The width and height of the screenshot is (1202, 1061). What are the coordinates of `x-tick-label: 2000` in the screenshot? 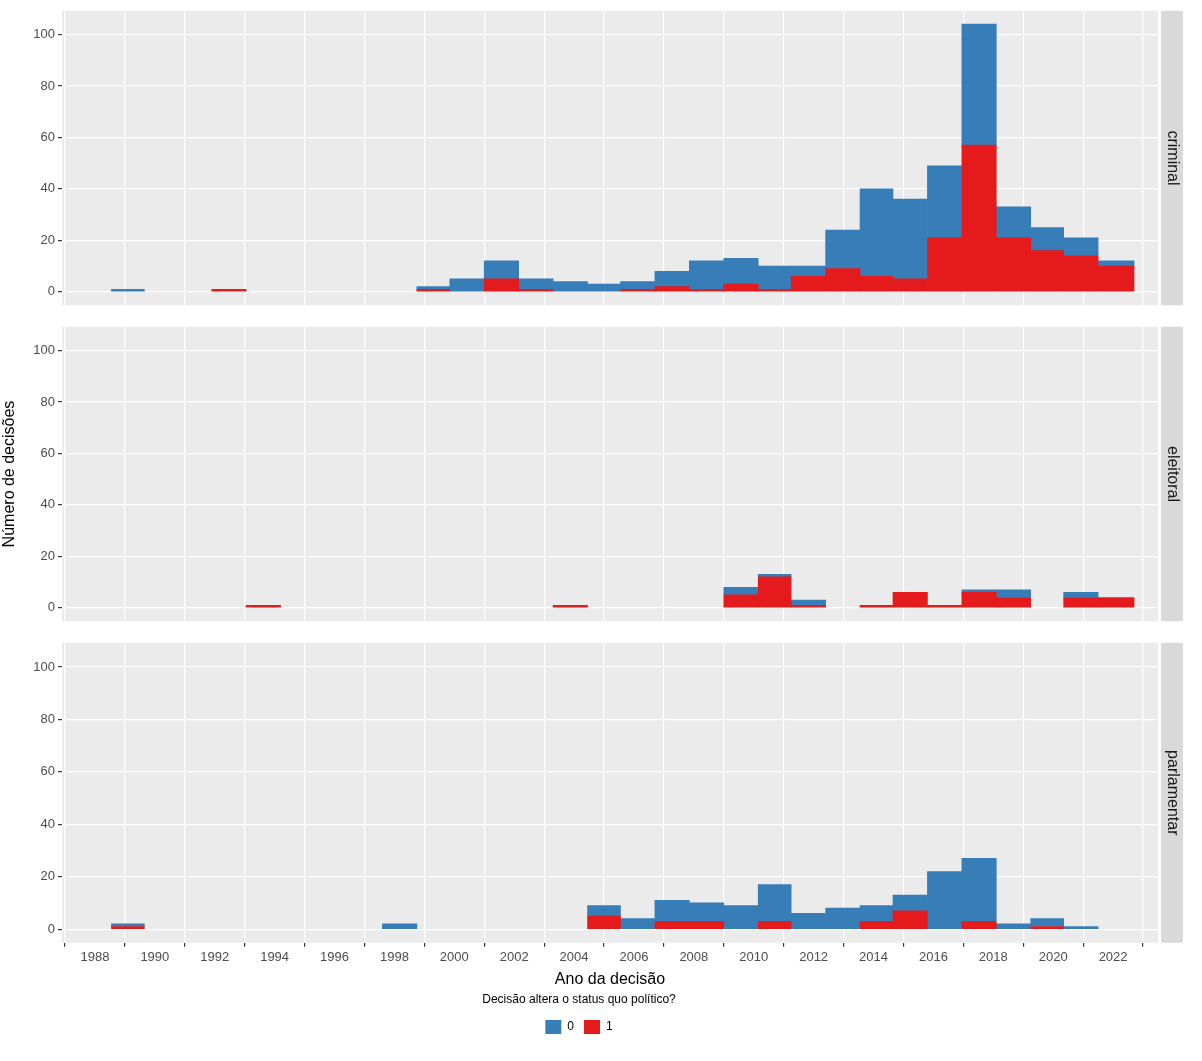 It's located at (454, 957).